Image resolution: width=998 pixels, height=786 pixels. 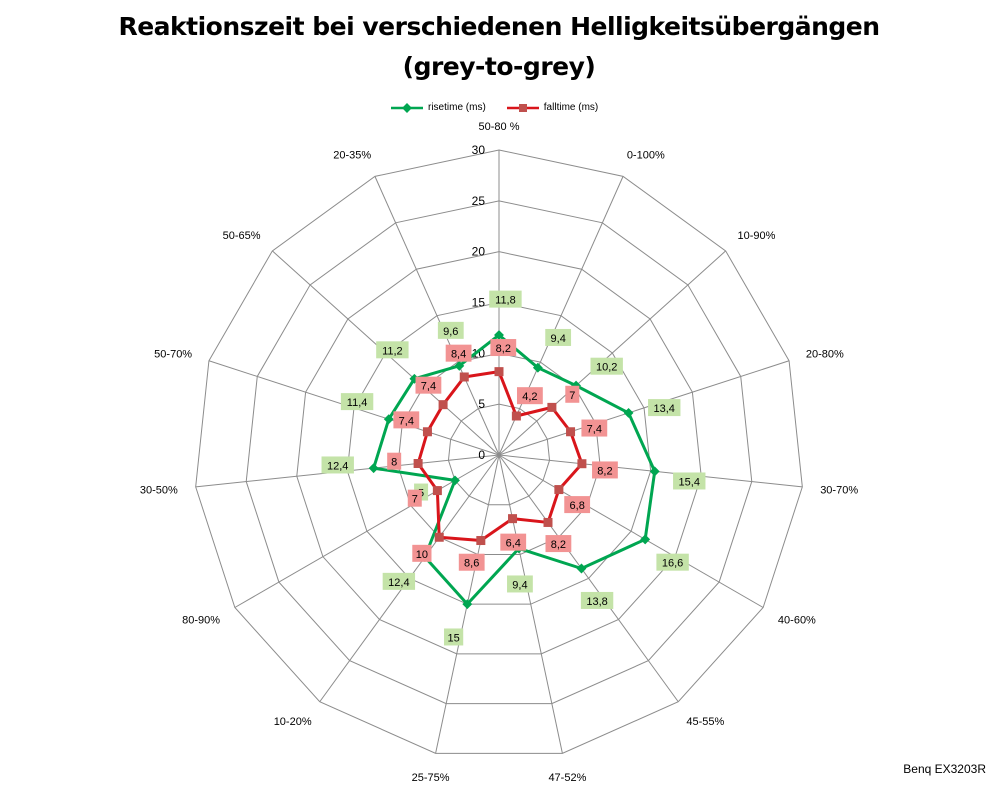 I want to click on risetime-data-label: 13,4, so click(x=664, y=409).